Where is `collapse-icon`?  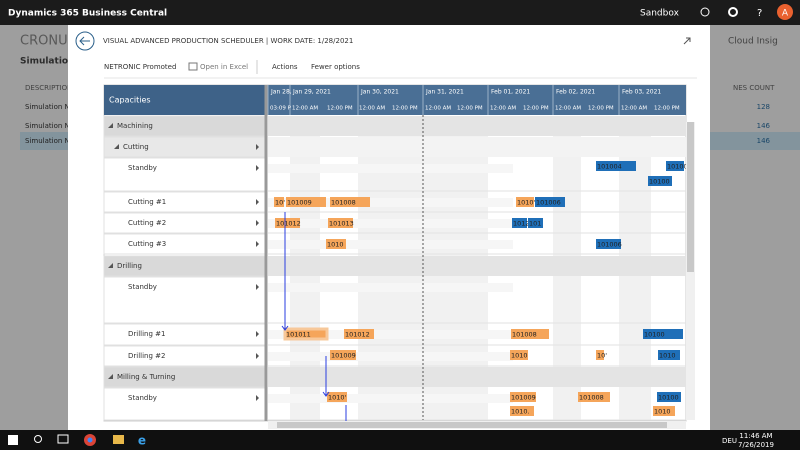
collapse-icon is located at coordinates (687, 41).